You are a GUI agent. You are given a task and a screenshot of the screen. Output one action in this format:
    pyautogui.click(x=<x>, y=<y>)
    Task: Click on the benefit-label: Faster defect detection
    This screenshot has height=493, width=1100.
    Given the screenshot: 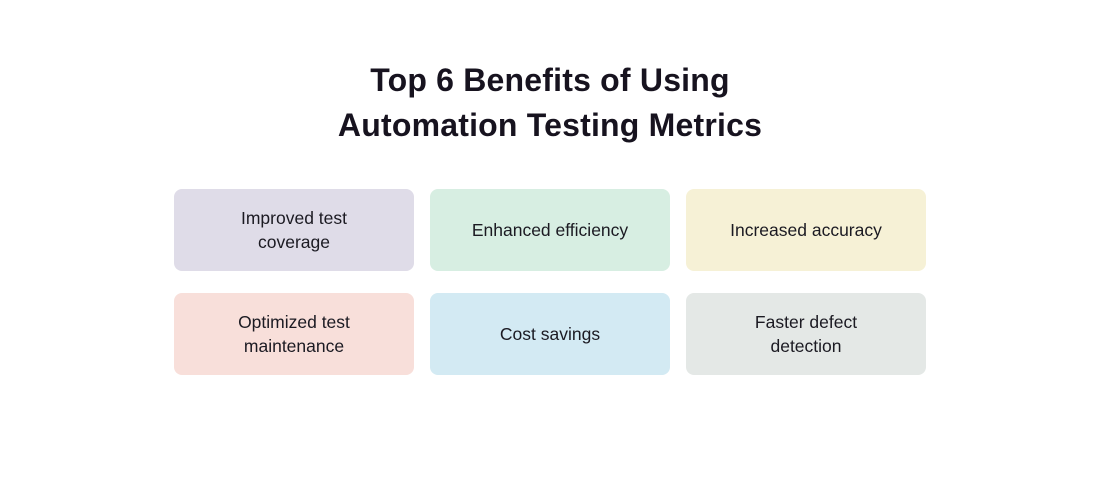 What is the action you would take?
    pyautogui.click(x=806, y=334)
    